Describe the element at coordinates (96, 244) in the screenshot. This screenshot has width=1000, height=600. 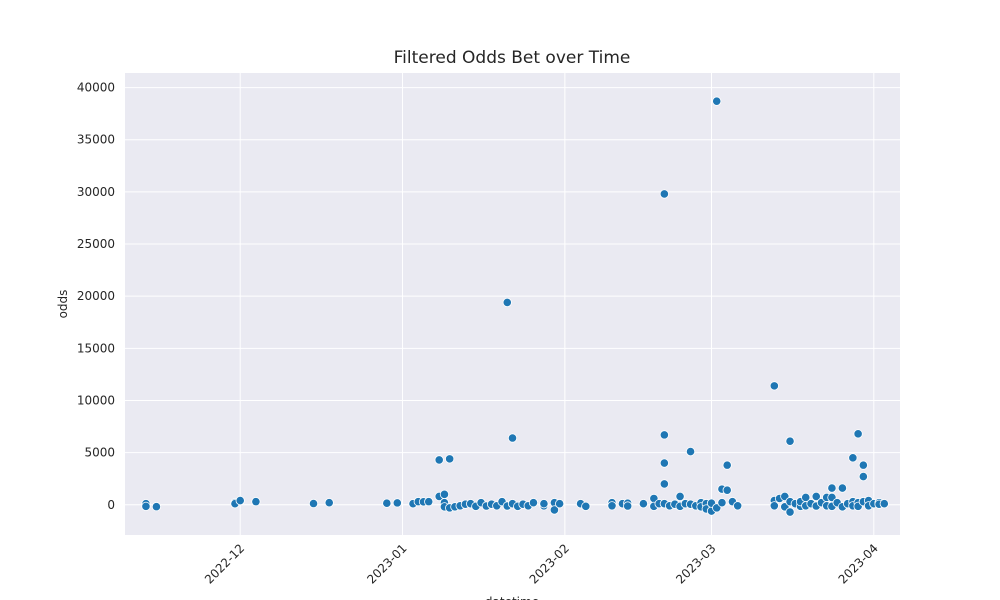
I see `y-tick-label: 25000` at that location.